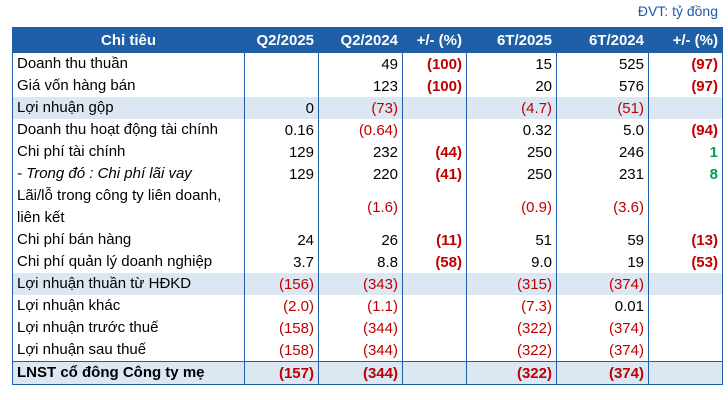 Image resolution: width=728 pixels, height=400 pixels. Describe the element at coordinates (128, 174) in the screenshot. I see `row-label: - Trong đó : Chi phí lãi vay` at that location.